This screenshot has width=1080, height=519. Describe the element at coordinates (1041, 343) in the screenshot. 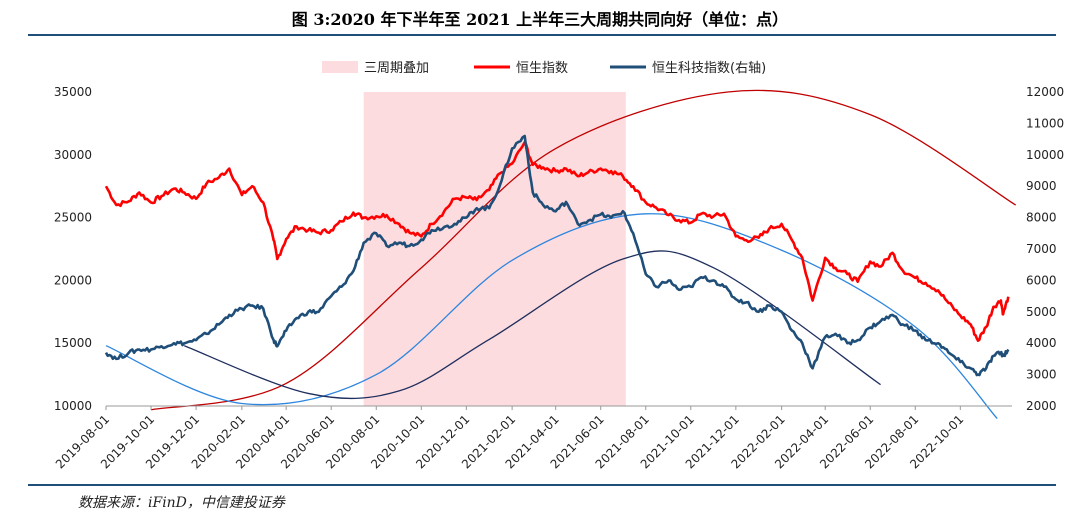

I see `y-right-tick-label: 4000` at that location.